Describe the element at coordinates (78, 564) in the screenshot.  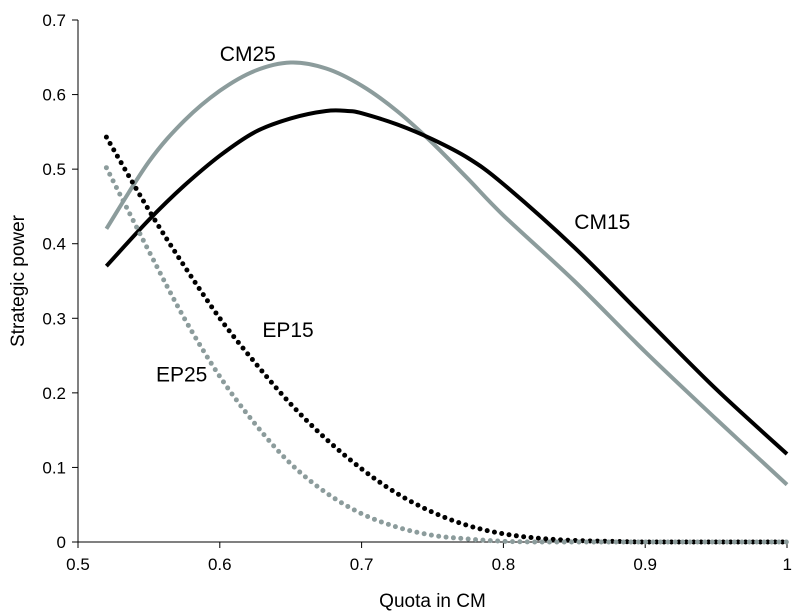
I see `x-tick-label: 0.5` at that location.